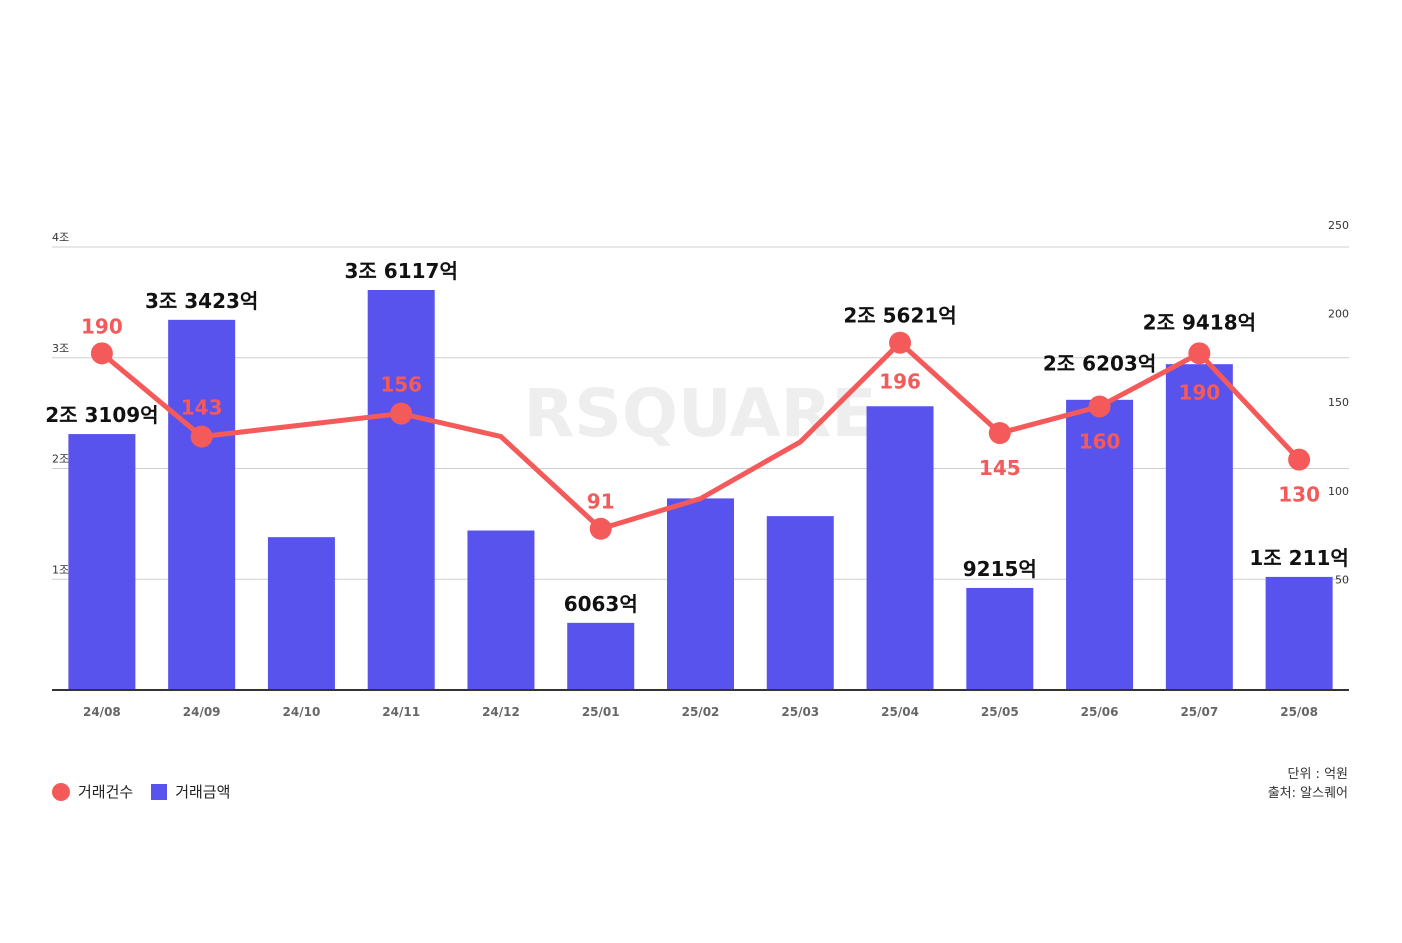 The height and width of the screenshot is (943, 1402). What do you see at coordinates (601, 712) in the screenshot?
I see `x-tick-label: 25/01` at bounding box center [601, 712].